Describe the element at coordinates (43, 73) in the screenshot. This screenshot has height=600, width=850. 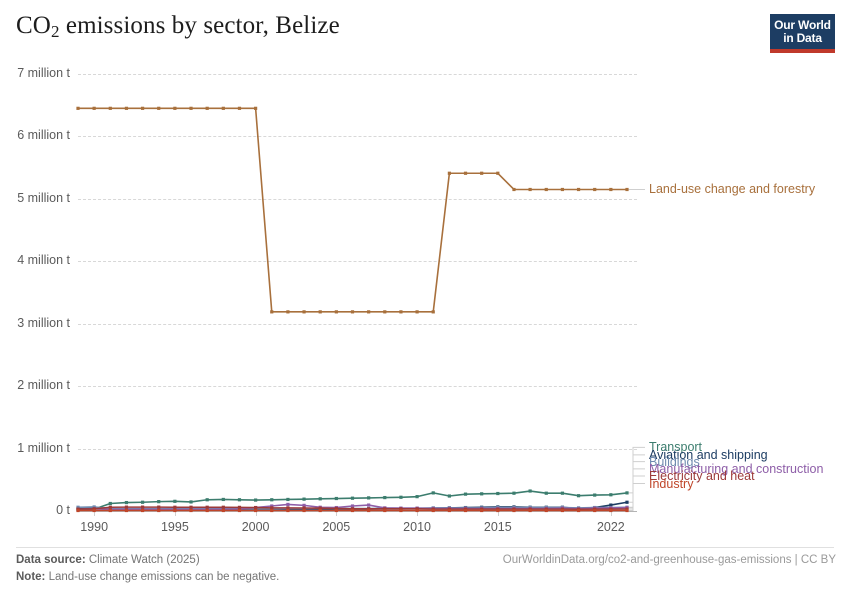
I see `y-axis-tick-label: 7 million t` at that location.